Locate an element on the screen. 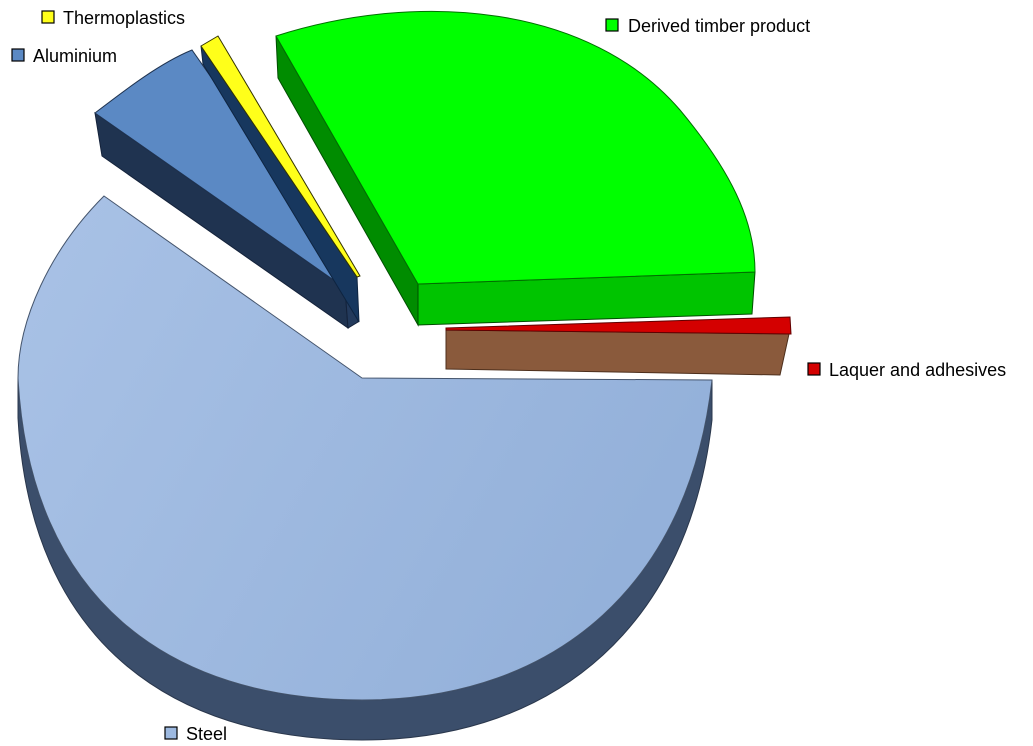 This screenshot has width=1033, height=746. label-thermoplastics-text: Thermoplastics is located at coordinates (124, 18).